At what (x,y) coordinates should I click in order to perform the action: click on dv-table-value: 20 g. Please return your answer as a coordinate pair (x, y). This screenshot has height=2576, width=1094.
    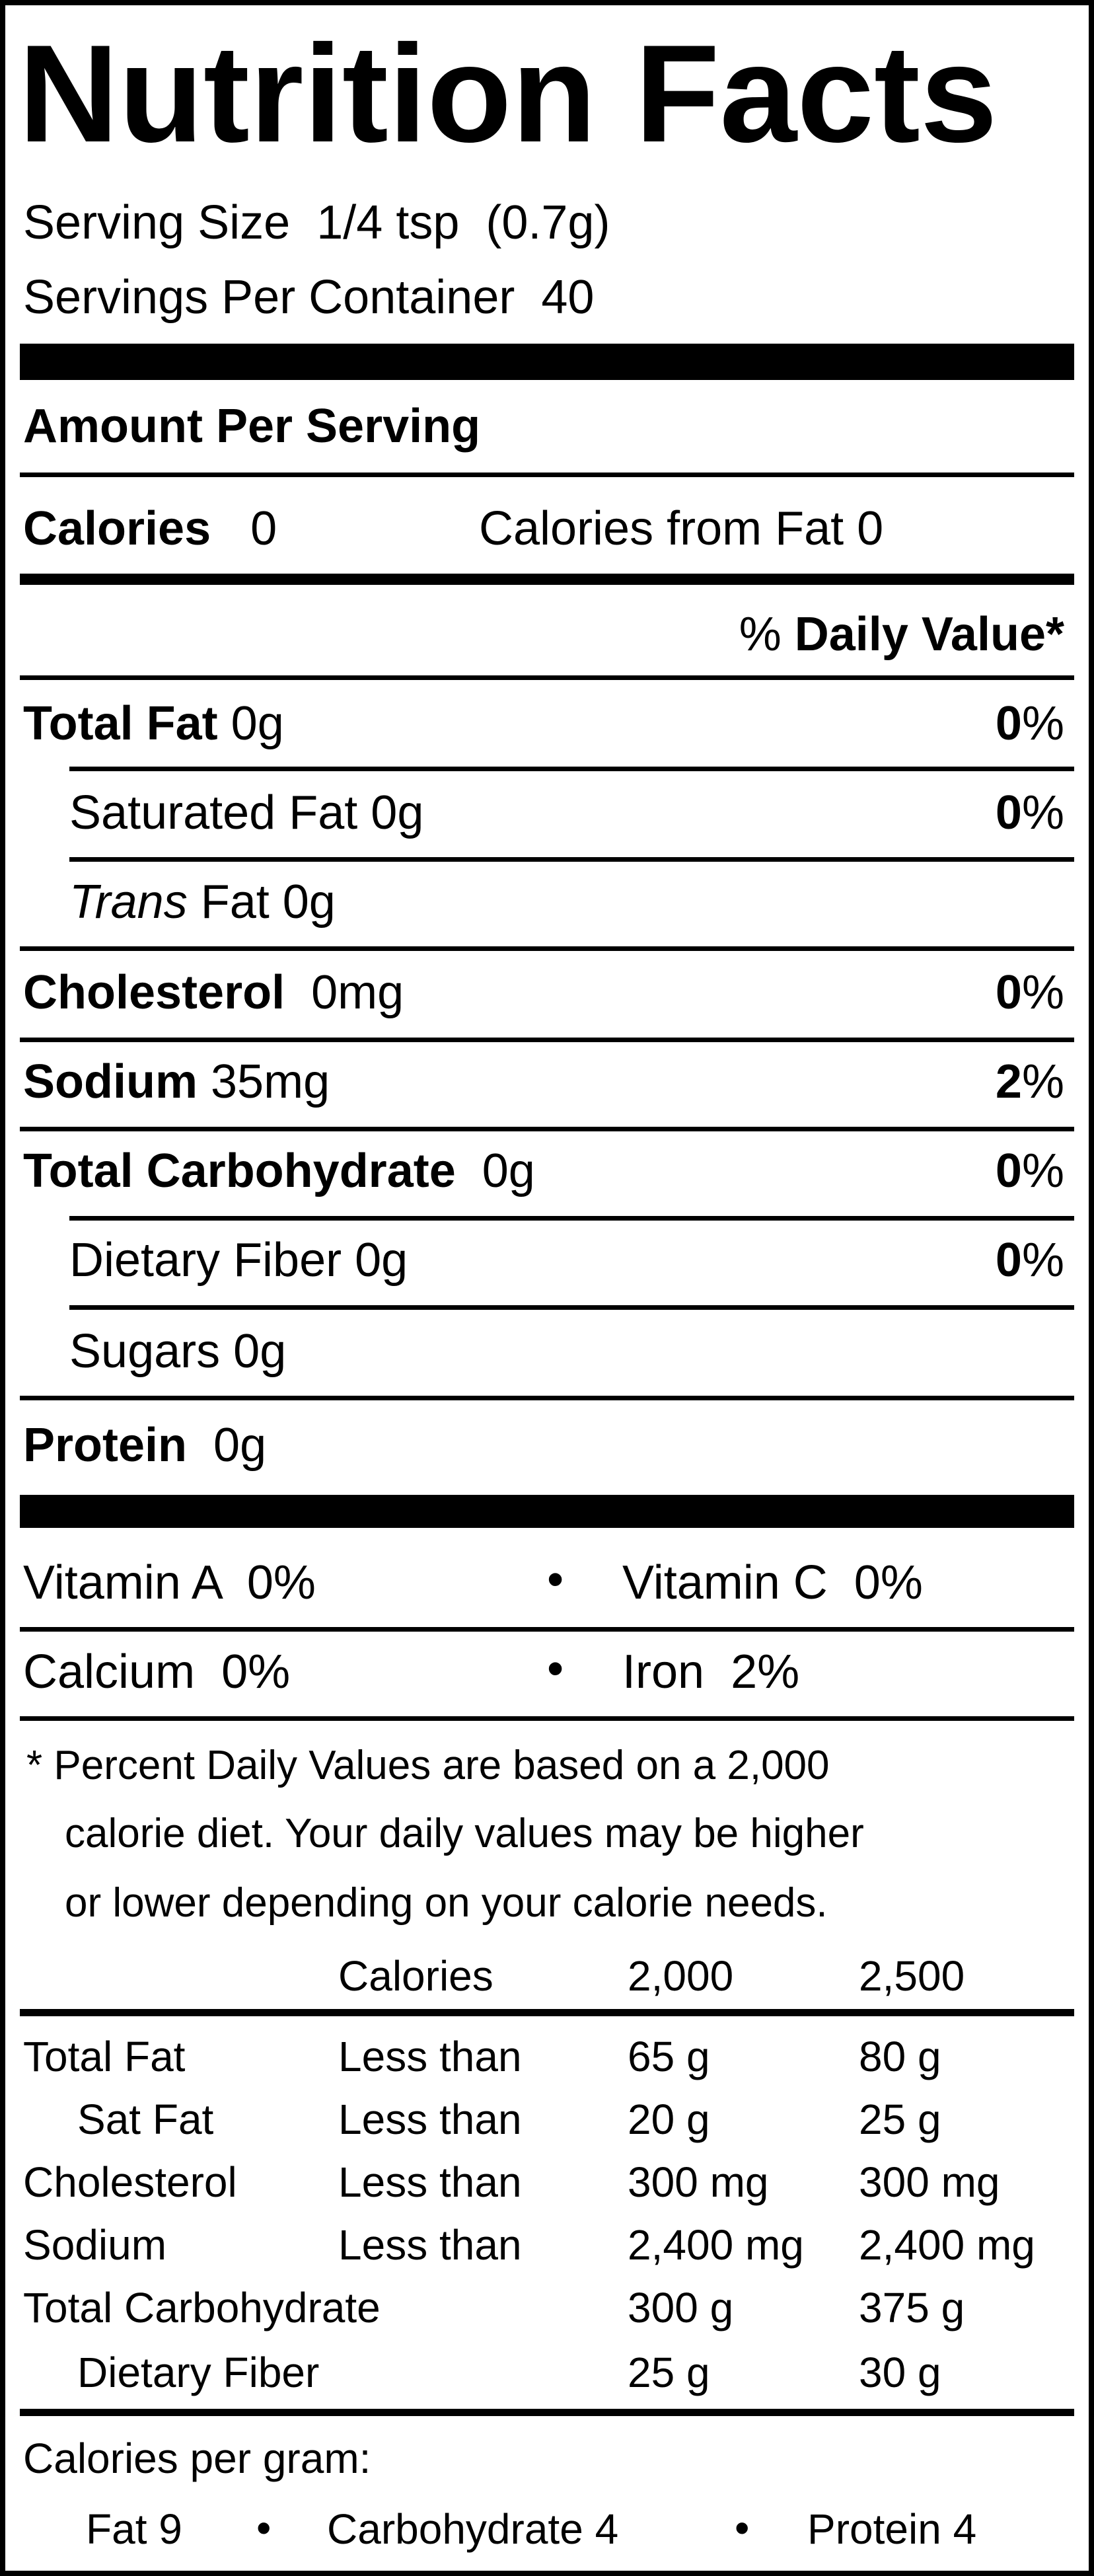
    Looking at the image, I should click on (669, 2120).